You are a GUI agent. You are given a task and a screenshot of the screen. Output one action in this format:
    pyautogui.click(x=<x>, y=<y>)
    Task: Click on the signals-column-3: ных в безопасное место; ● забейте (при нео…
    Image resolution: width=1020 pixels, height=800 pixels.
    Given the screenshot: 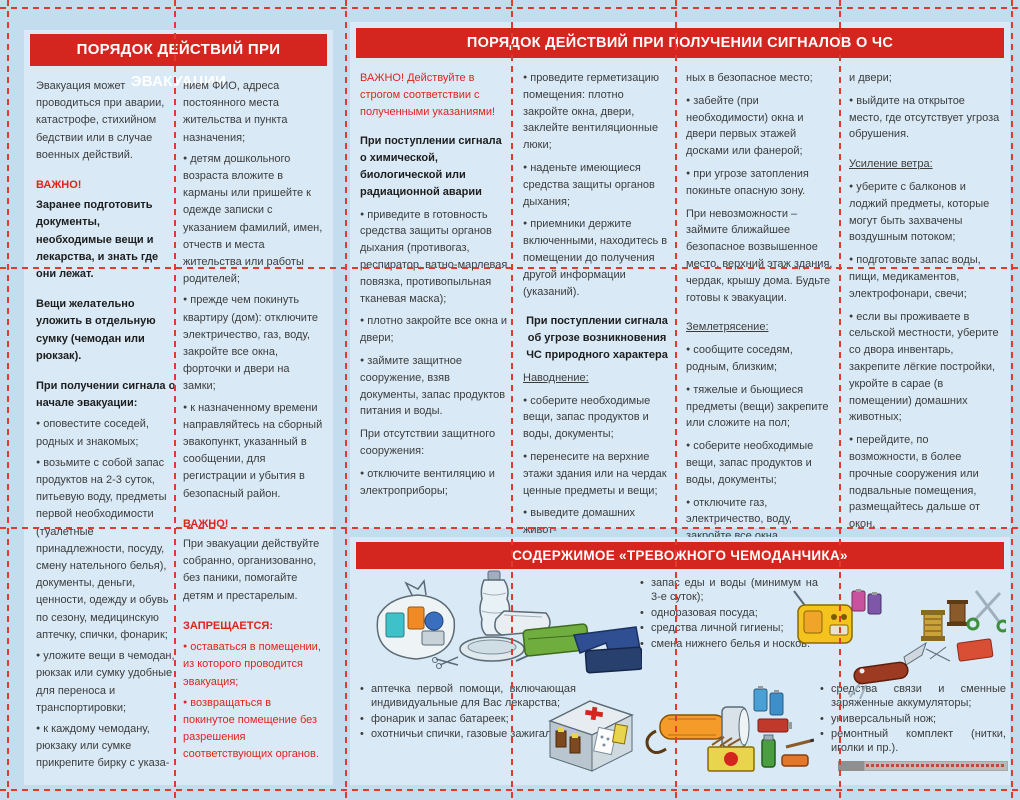 What is the action you would take?
    pyautogui.click(x=761, y=310)
    